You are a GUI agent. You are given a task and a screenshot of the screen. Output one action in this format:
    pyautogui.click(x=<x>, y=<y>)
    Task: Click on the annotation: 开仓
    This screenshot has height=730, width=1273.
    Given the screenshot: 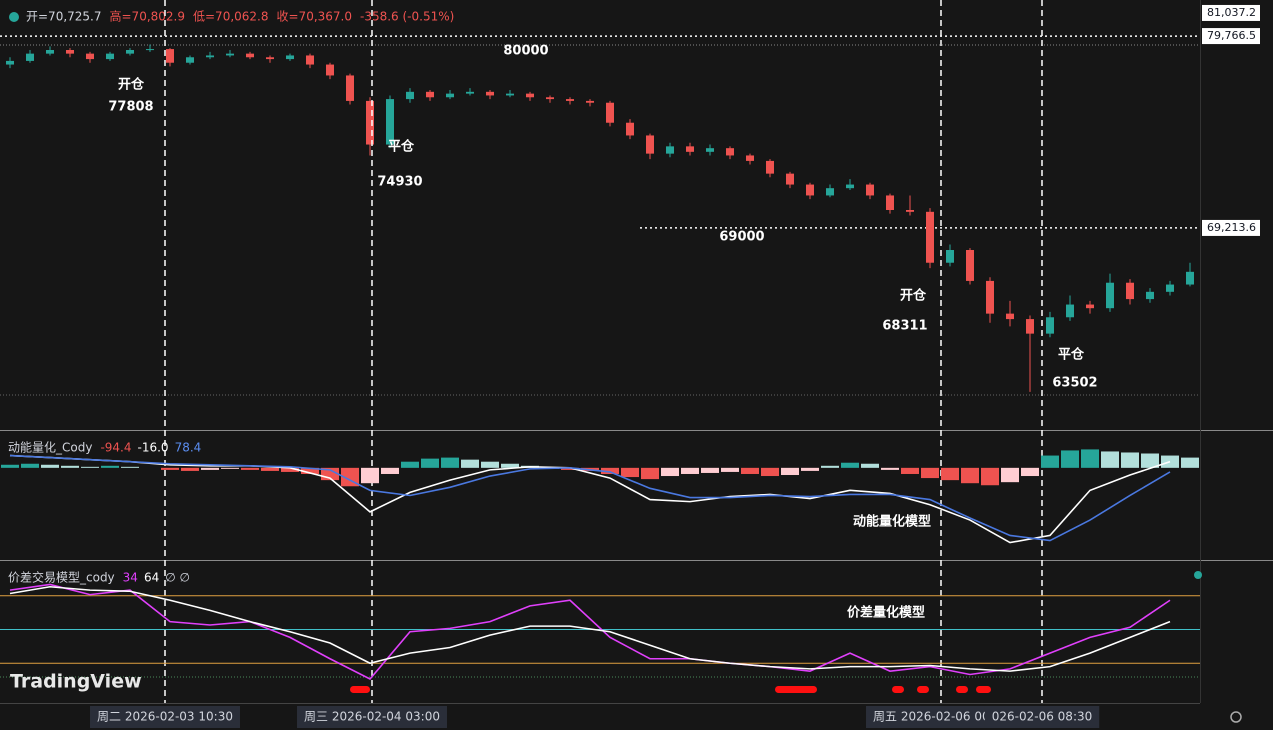 What is the action you would take?
    pyautogui.click(x=913, y=296)
    